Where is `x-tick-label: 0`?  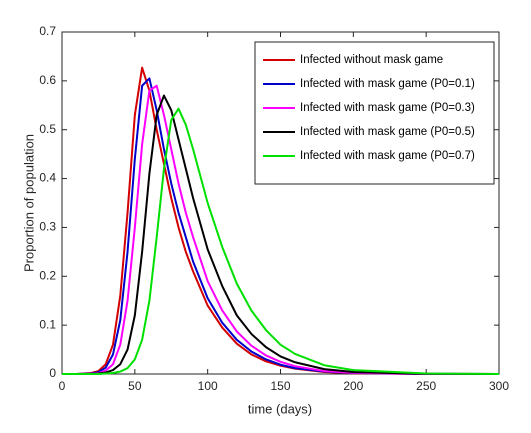
x-tick-label: 0 is located at coordinates (62, 386).